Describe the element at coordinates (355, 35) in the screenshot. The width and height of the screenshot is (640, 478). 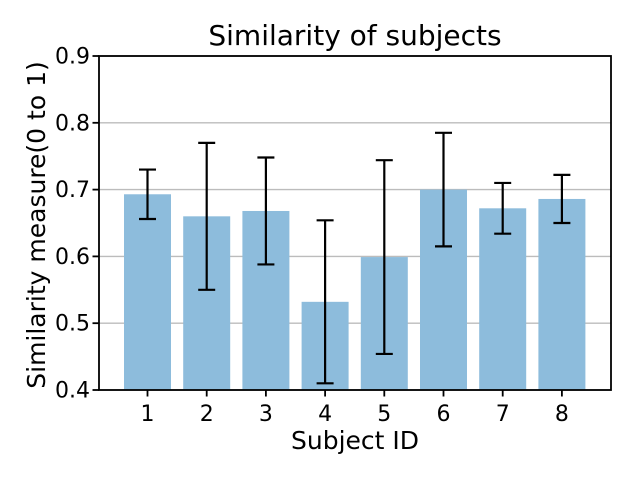
I see `chart-title: Similarity of subjects` at that location.